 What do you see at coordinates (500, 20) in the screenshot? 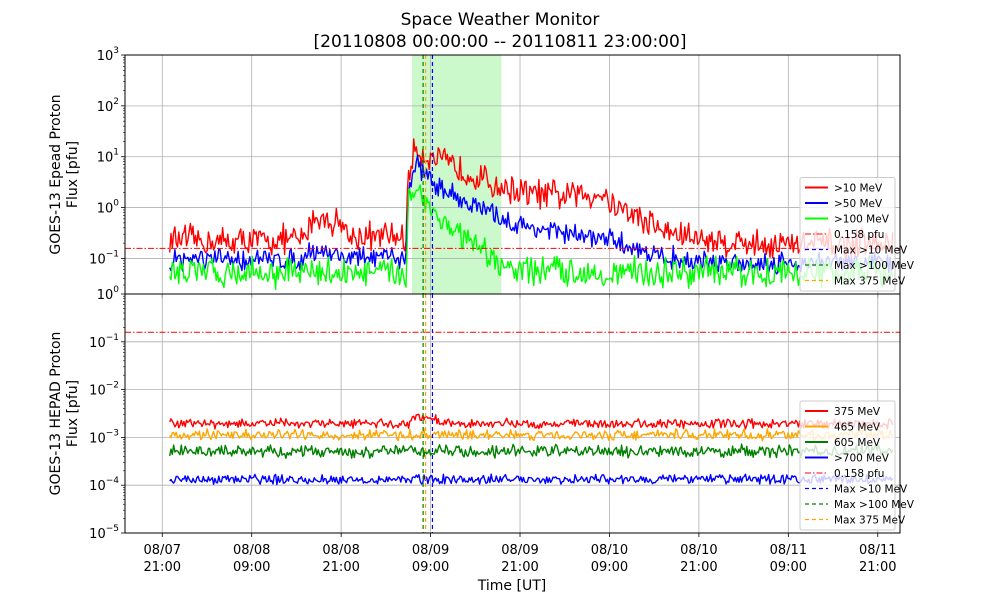
I see `chart-title: Space Weather Monitor` at bounding box center [500, 20].